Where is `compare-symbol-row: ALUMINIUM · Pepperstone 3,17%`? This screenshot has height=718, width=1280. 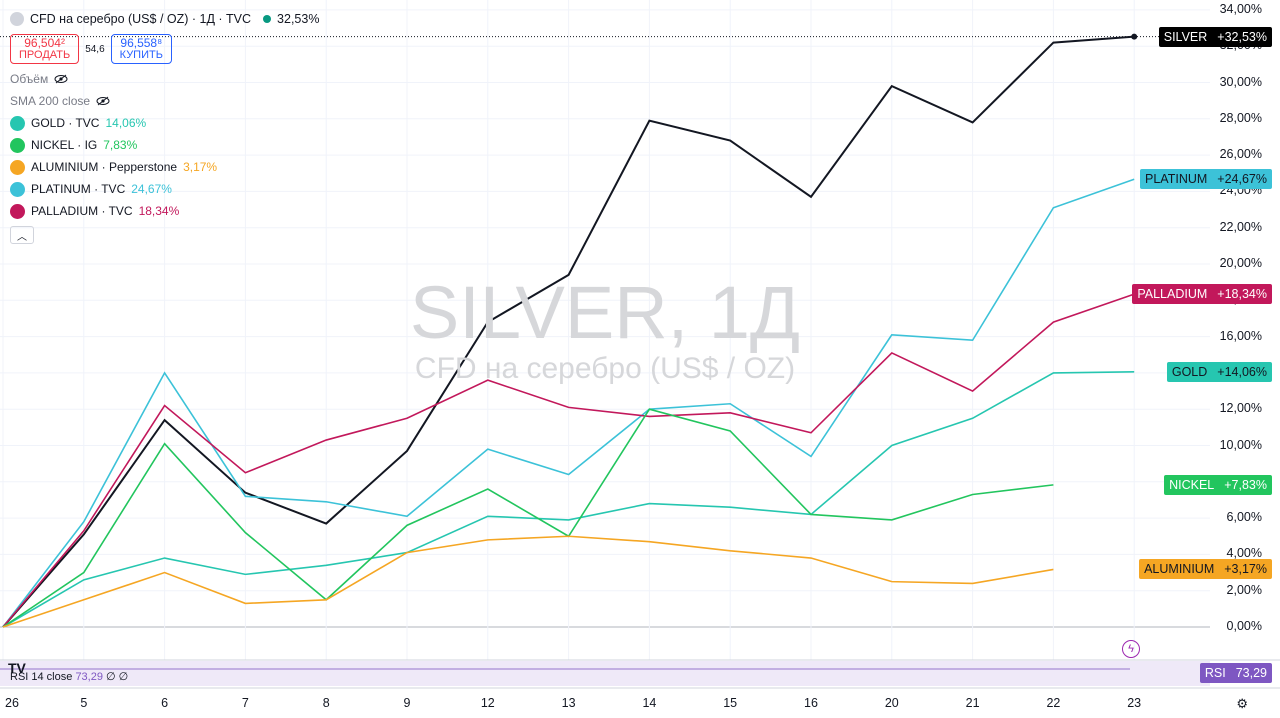 compare-symbol-row: ALUMINIUM · Pepperstone 3,17% is located at coordinates (164, 167).